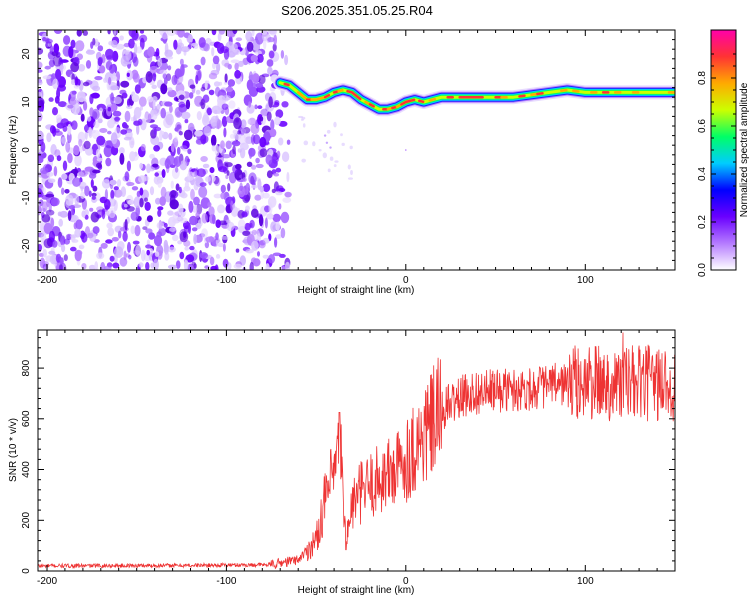 The image size is (750, 605). I want to click on spectrogram-x-tick-label: -100, so click(226, 280).